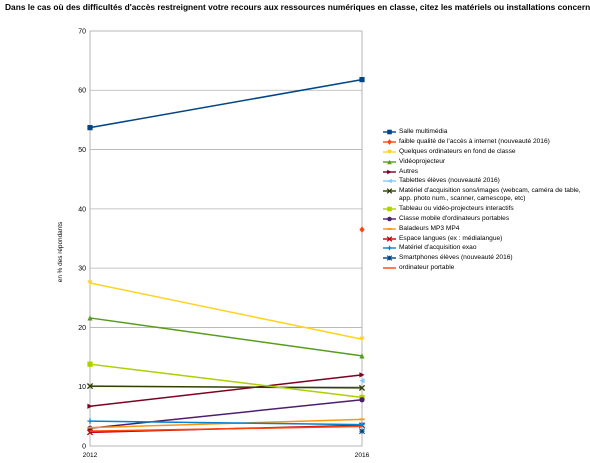  What do you see at coordinates (449, 181) in the screenshot?
I see `legend-label: Tablettes élèves (nouveauté 2016)` at bounding box center [449, 181].